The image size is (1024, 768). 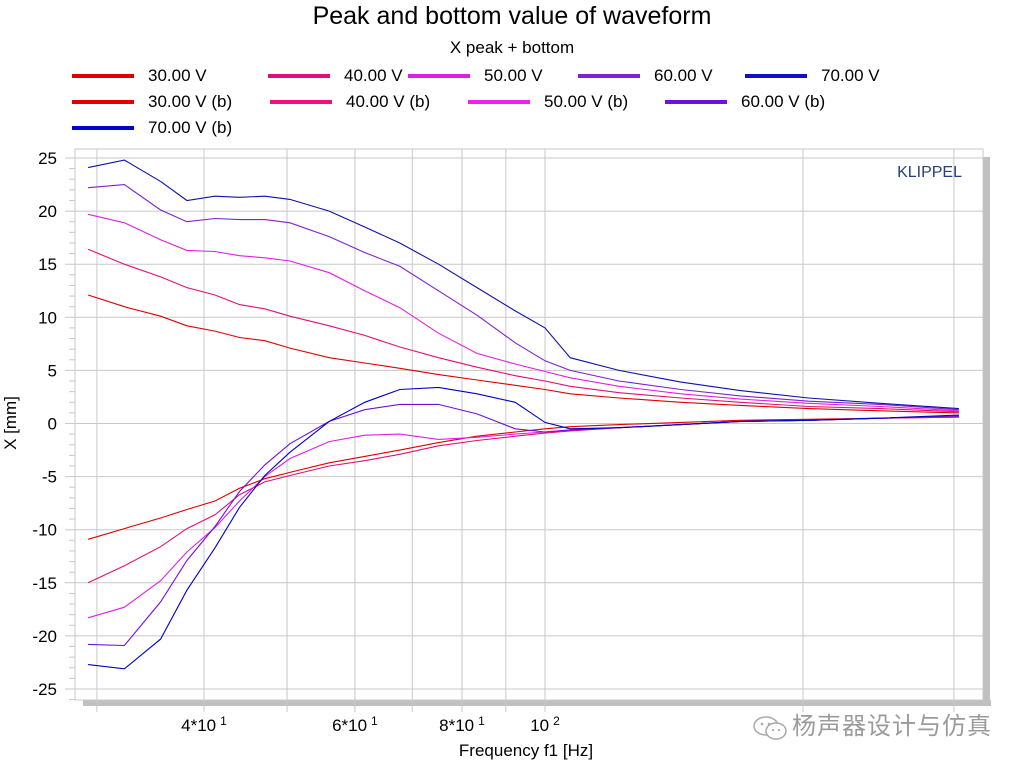 What do you see at coordinates (47, 211) in the screenshot?
I see `y-tick-label: 20` at bounding box center [47, 211].